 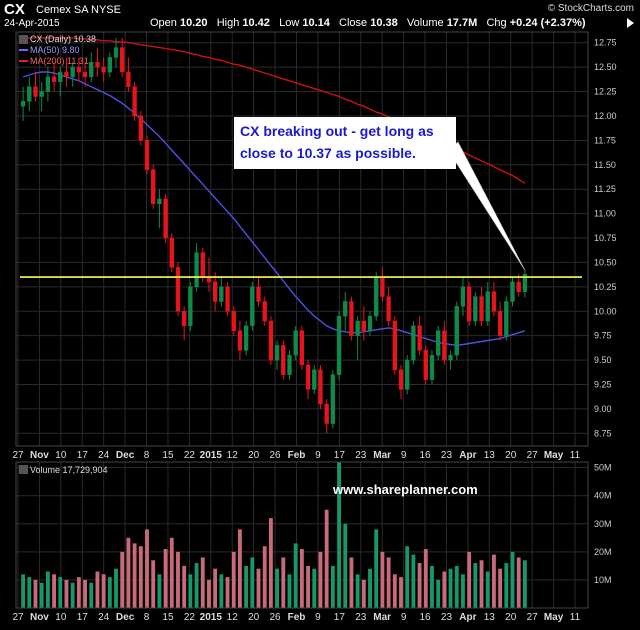 I want to click on volume-x-tick-label: 10, so click(x=61, y=617).